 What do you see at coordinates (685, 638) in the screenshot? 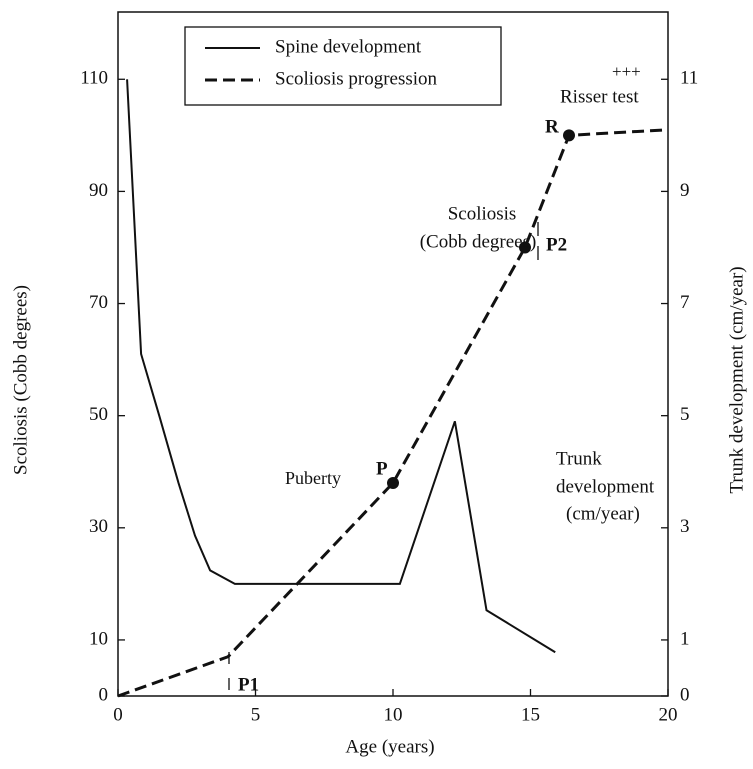
I see `y2-tick-label: 1` at bounding box center [685, 638].